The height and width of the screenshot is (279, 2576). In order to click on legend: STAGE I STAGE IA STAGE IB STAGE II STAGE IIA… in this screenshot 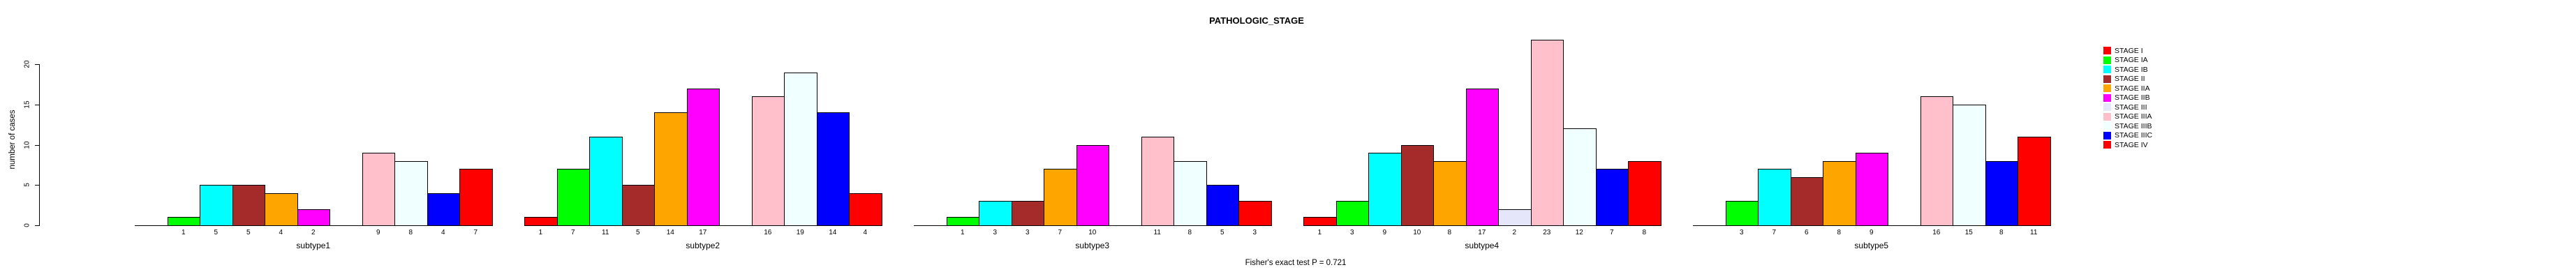, I will do `click(2127, 98)`.